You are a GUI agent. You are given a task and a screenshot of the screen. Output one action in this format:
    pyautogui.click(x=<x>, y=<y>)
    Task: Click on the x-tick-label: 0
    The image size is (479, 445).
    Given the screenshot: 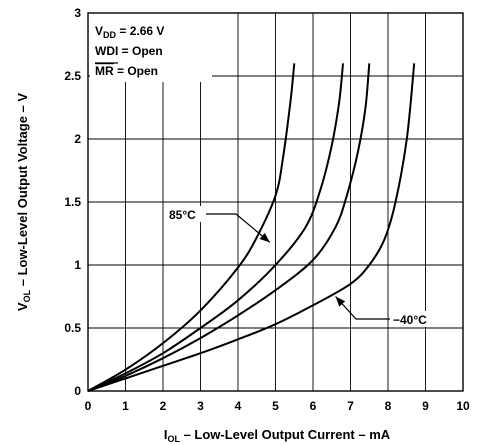 What is the action you would take?
    pyautogui.click(x=88, y=406)
    